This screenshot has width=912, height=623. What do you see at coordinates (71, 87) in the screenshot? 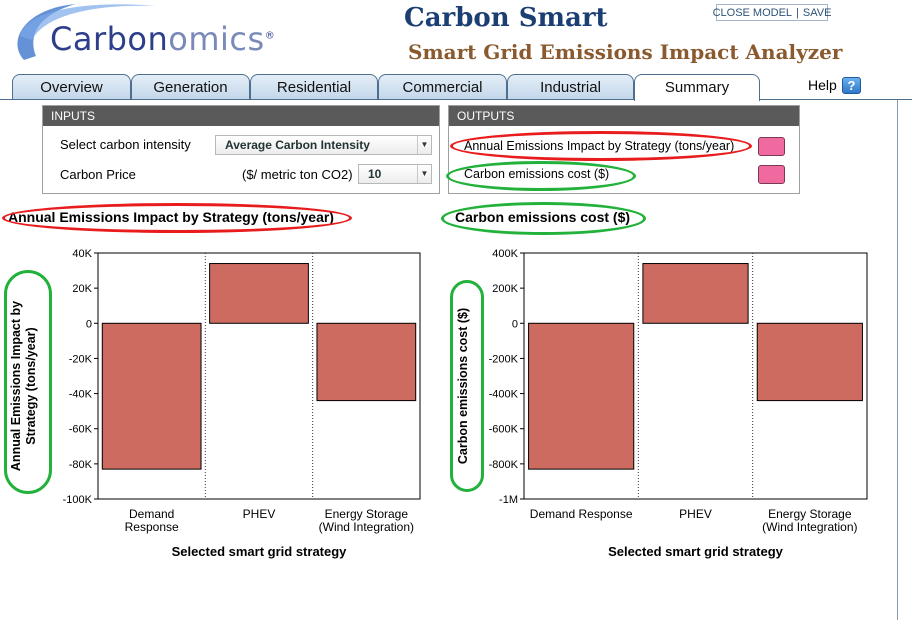
I see `tab-overview: Overview` at bounding box center [71, 87].